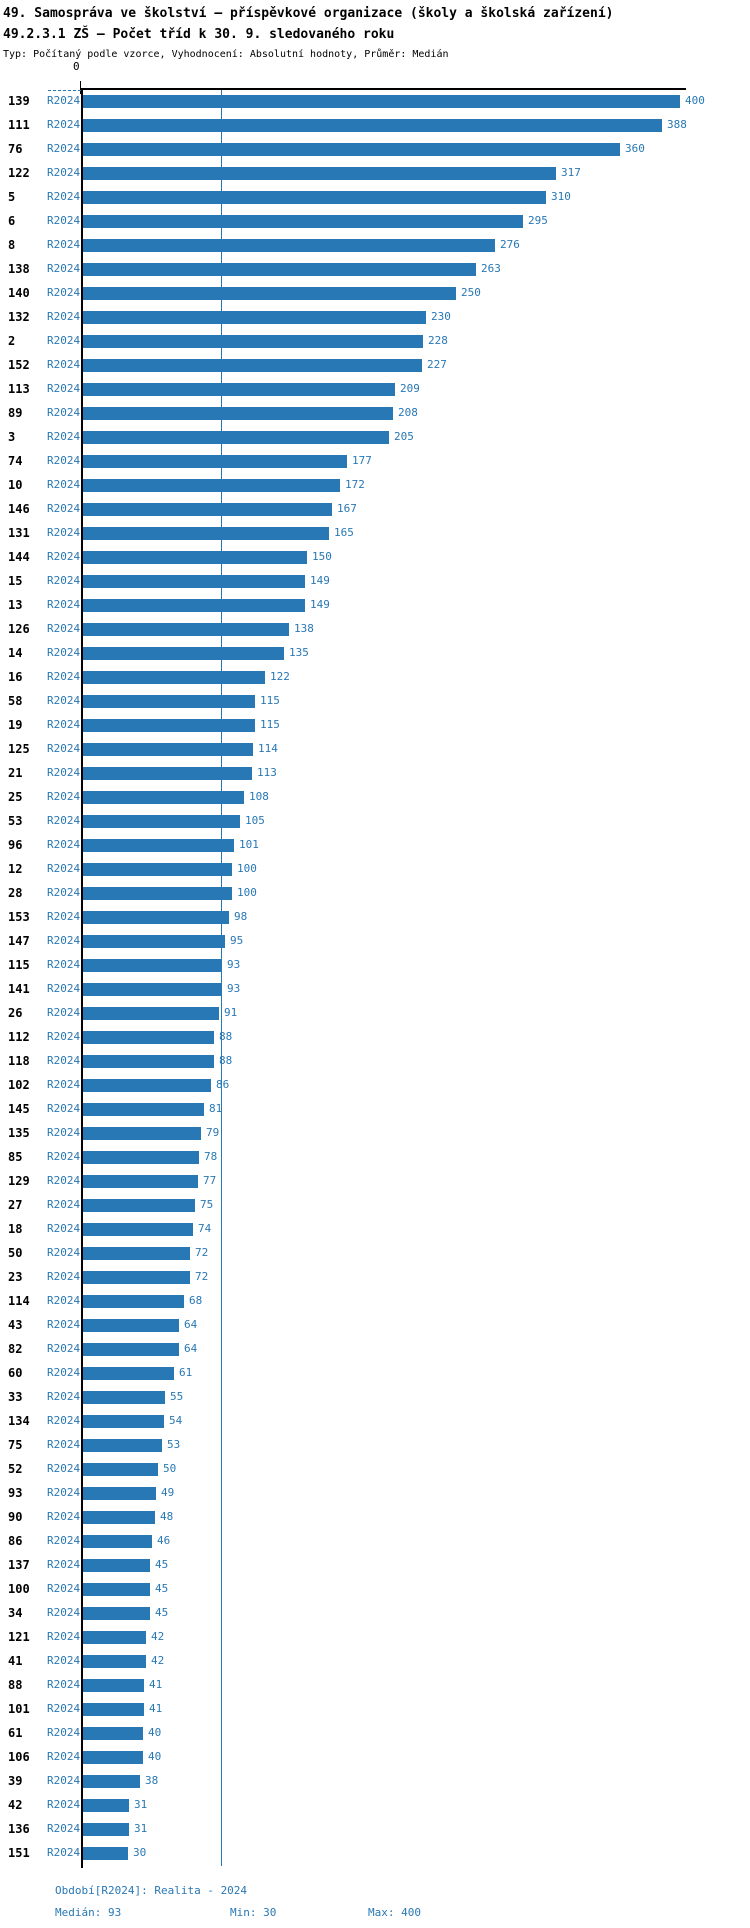  What do you see at coordinates (322, 556) in the screenshot?
I see `bar-value-label: 150` at bounding box center [322, 556].